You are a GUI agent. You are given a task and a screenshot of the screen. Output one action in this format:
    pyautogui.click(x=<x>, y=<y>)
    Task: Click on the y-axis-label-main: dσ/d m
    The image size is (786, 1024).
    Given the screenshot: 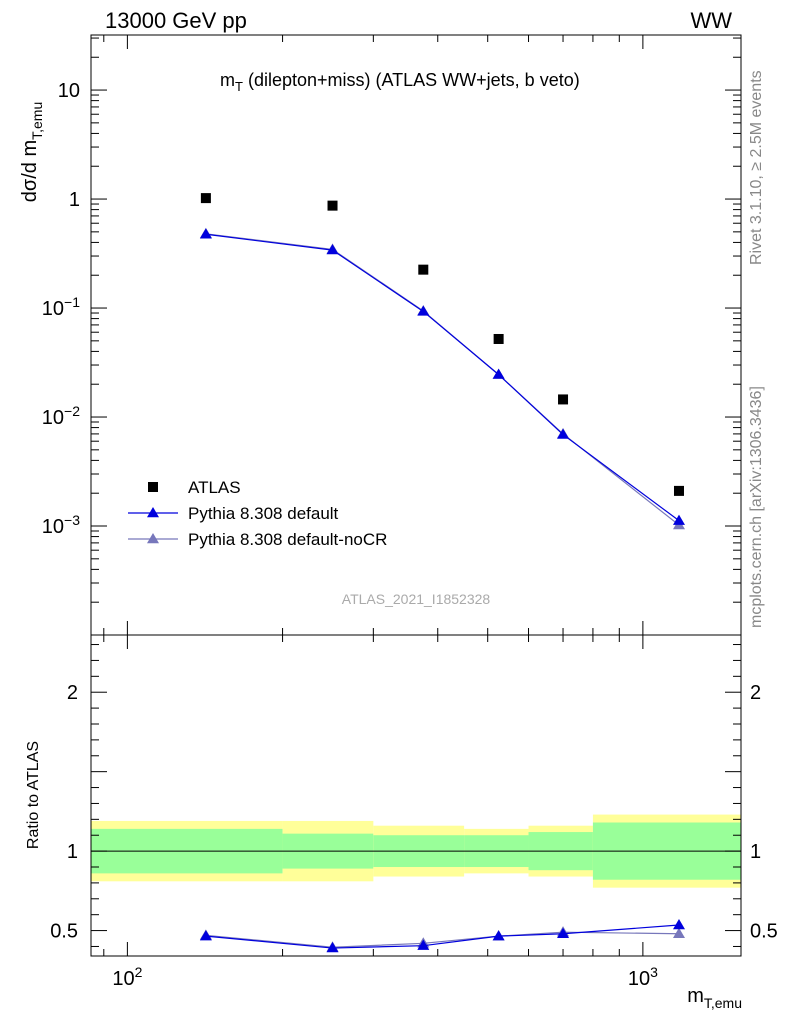 What is the action you would take?
    pyautogui.click(x=30, y=171)
    